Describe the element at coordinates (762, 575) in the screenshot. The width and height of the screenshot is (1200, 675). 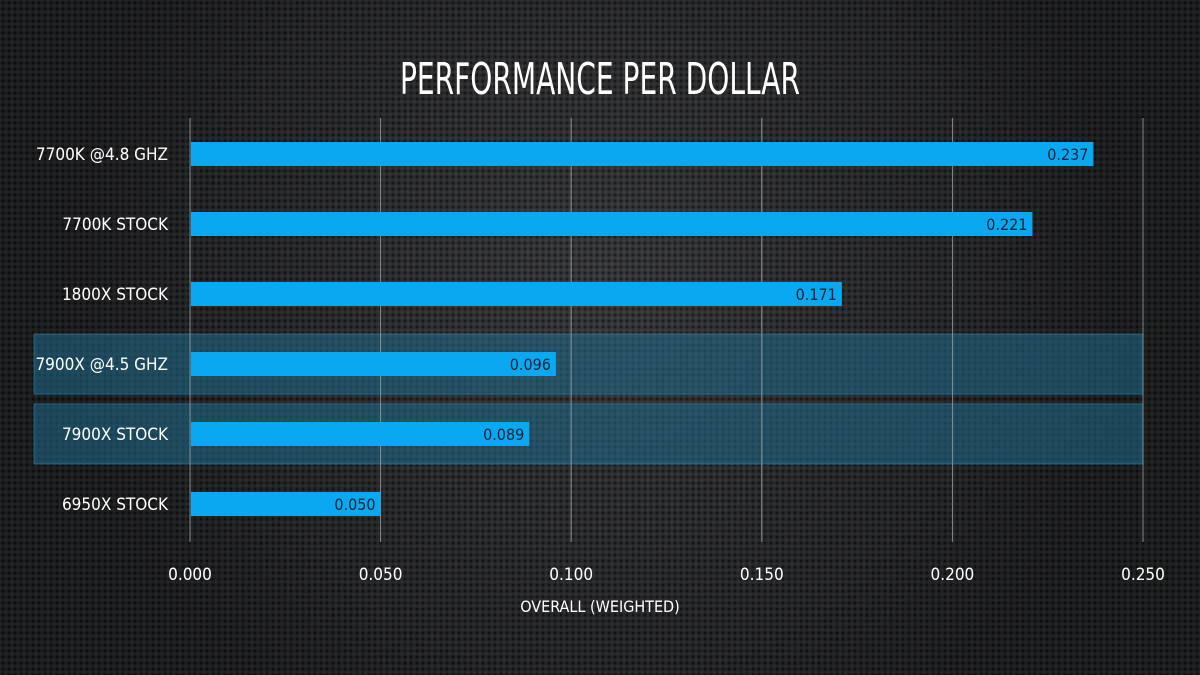
I see `x-tick-label: 0.150` at that location.